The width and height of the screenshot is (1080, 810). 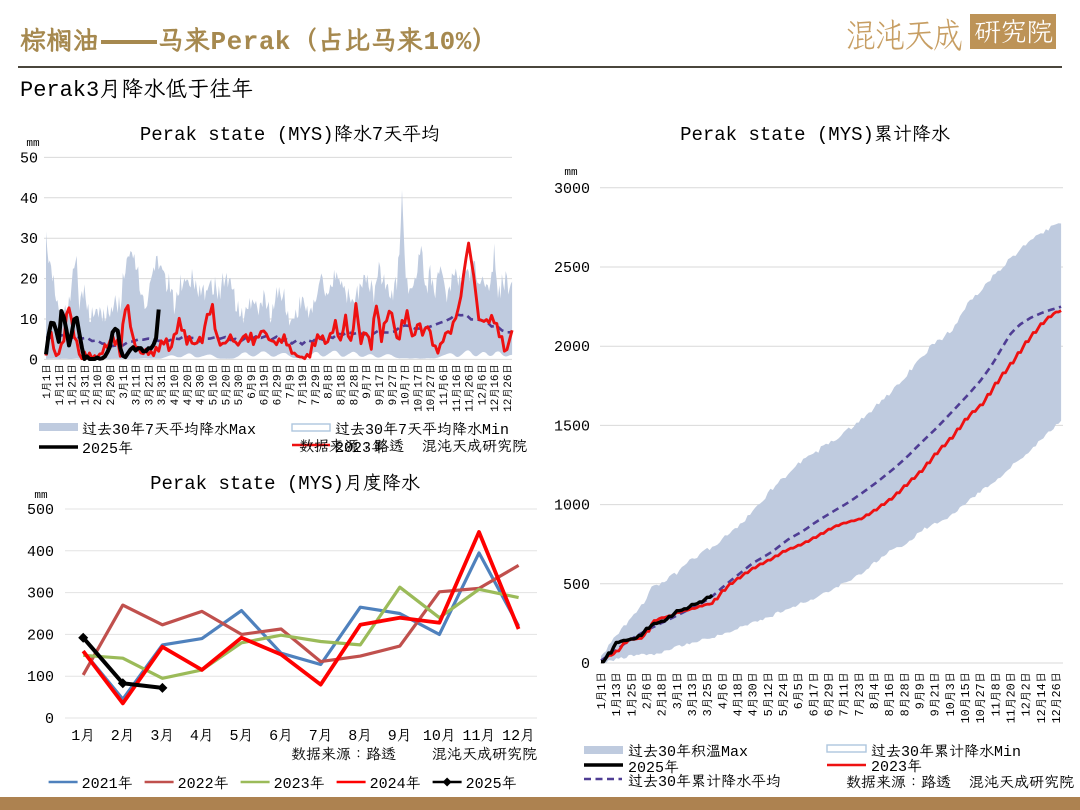 What do you see at coordinates (457, 388) in the screenshot?
I see `svg-text: 11月16日` at bounding box center [457, 388].